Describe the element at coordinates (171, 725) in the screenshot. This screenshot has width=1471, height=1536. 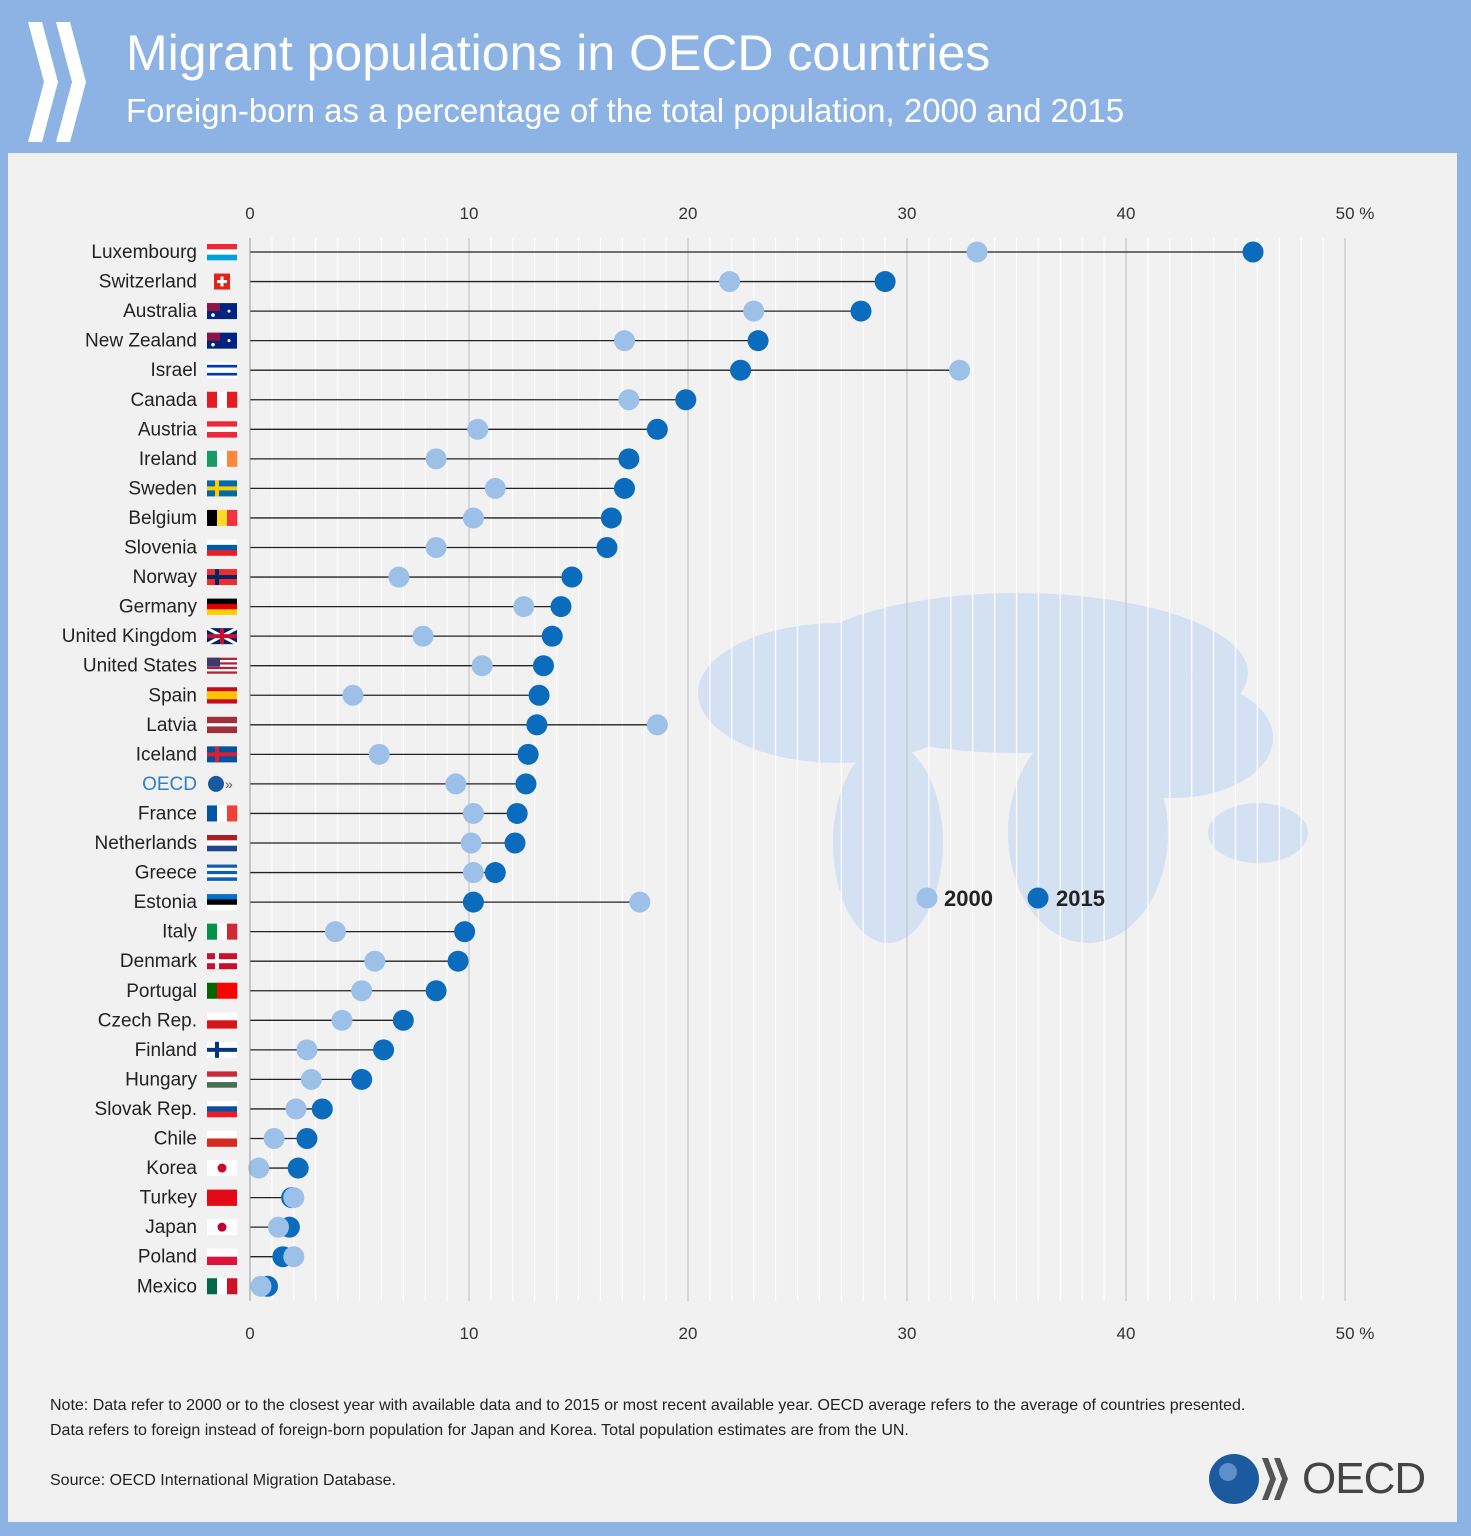
I see `country-label: Latvia` at that location.